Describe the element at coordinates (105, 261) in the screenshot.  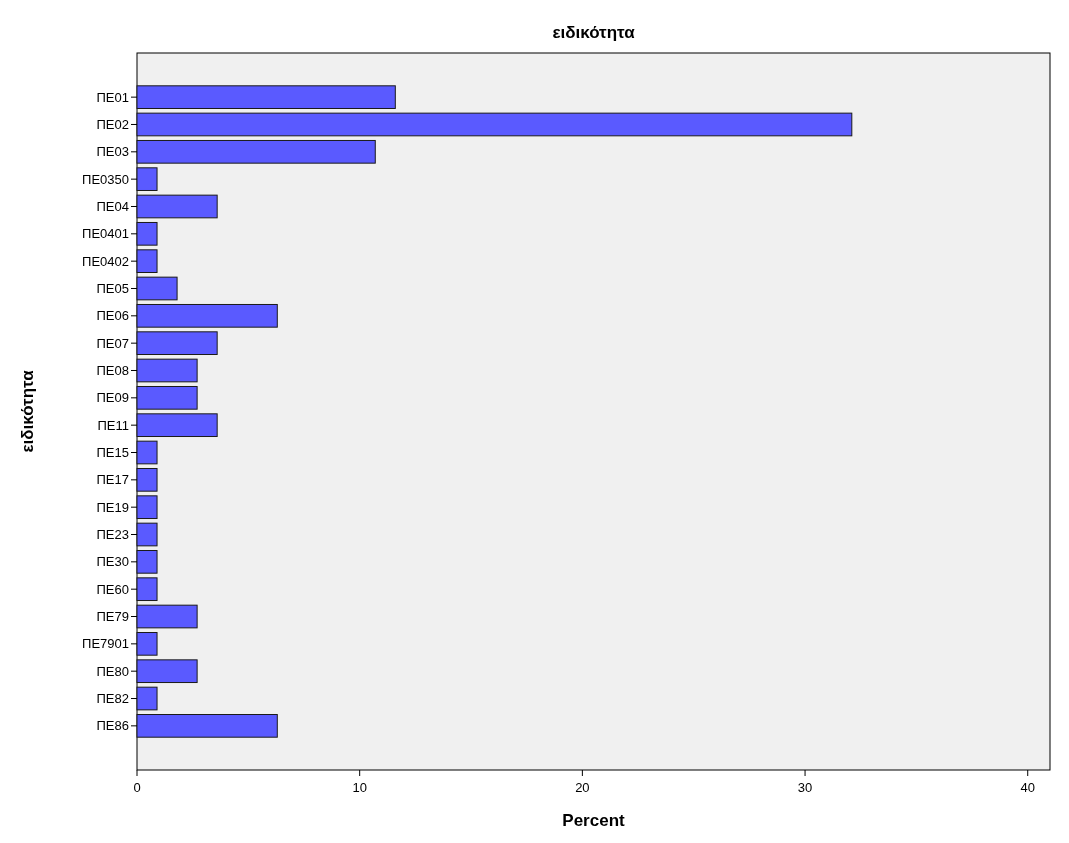
I see `y-tick-label: ΠΕ0402` at that location.